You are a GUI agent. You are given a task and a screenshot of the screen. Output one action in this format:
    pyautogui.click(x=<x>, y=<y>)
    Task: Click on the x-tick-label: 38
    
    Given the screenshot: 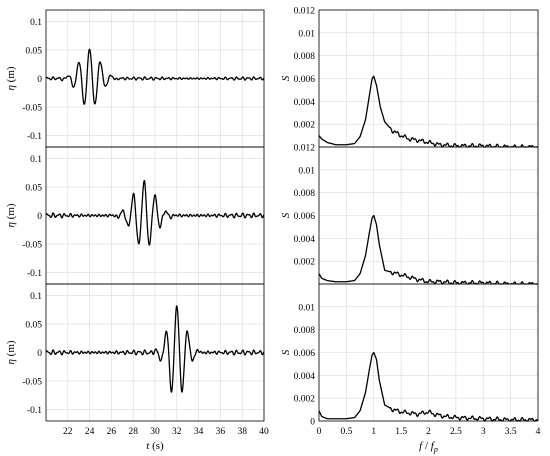 What is the action you would take?
    pyautogui.click(x=242, y=432)
    